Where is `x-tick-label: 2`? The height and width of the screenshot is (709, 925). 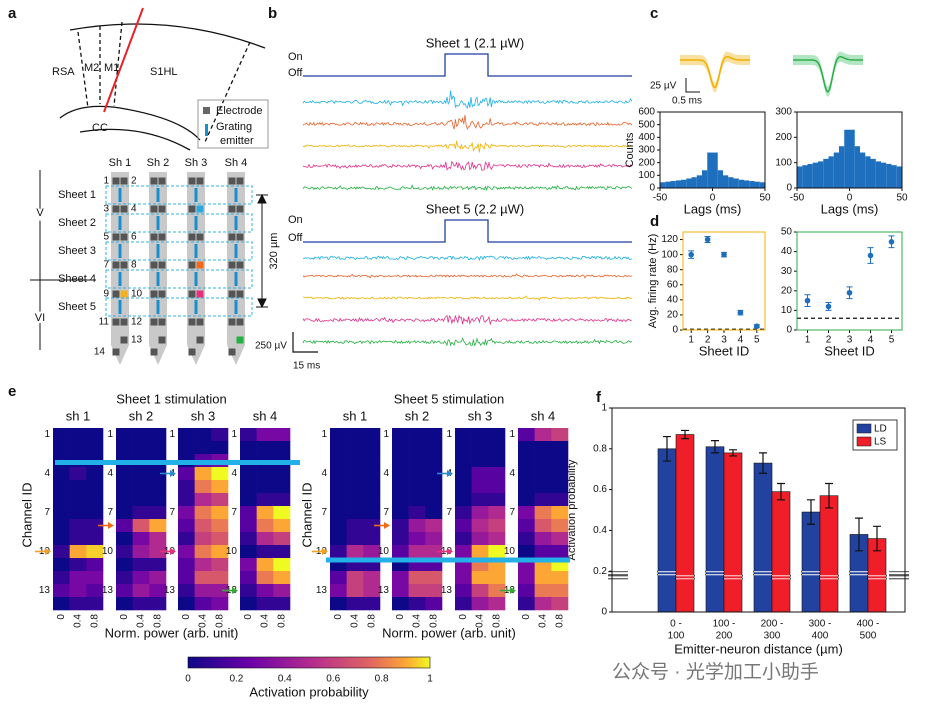
x-tick-label: 2 is located at coordinates (829, 340).